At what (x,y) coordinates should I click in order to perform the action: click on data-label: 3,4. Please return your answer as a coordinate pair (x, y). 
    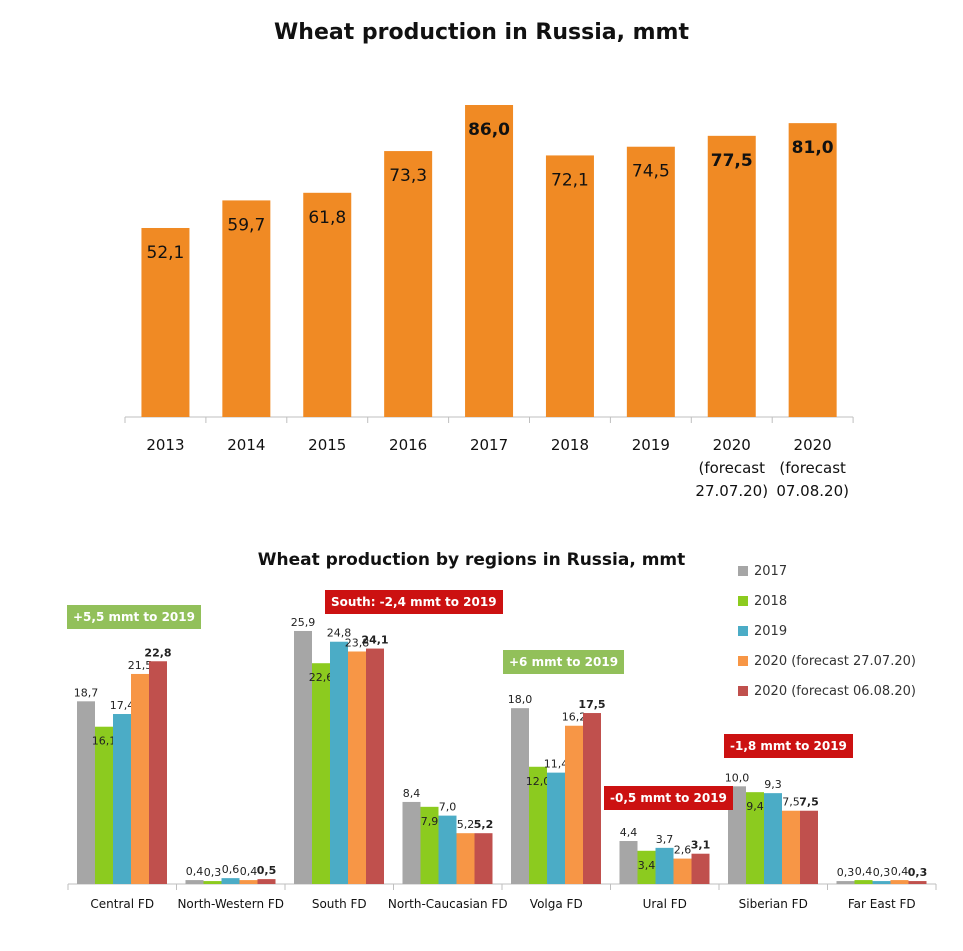
    Looking at the image, I should click on (647, 865).